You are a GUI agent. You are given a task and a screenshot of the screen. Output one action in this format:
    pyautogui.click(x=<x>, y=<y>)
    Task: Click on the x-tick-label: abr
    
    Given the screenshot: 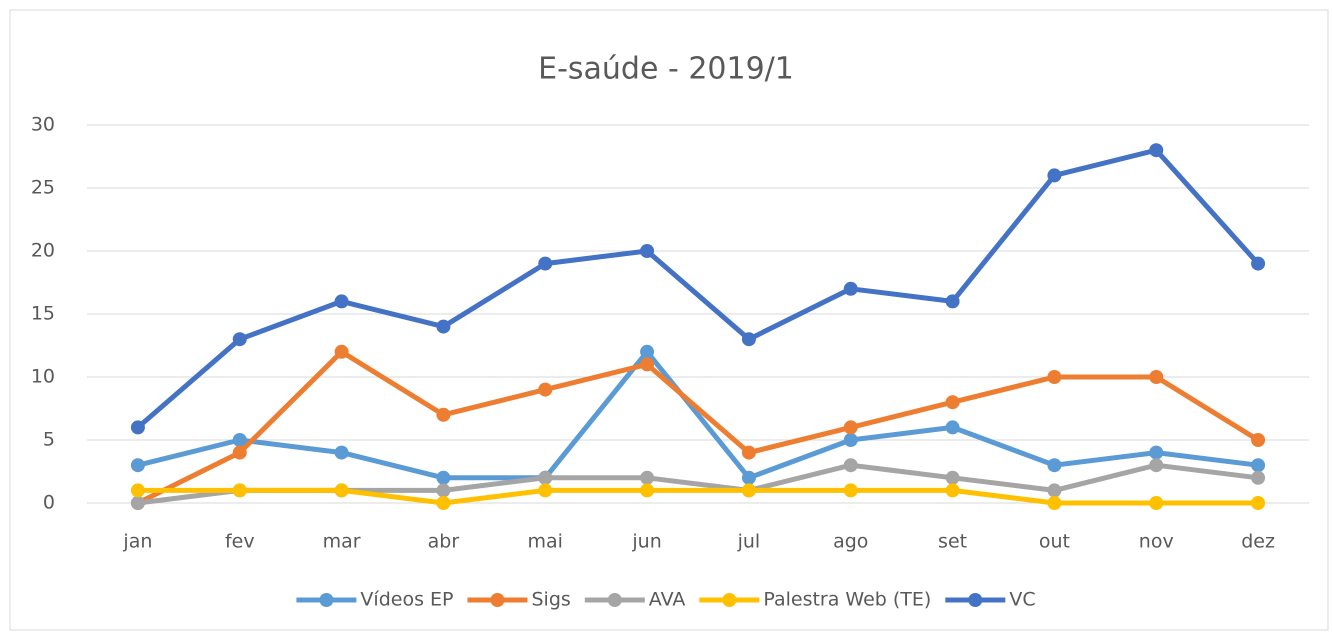 What is the action you would take?
    pyautogui.click(x=444, y=542)
    